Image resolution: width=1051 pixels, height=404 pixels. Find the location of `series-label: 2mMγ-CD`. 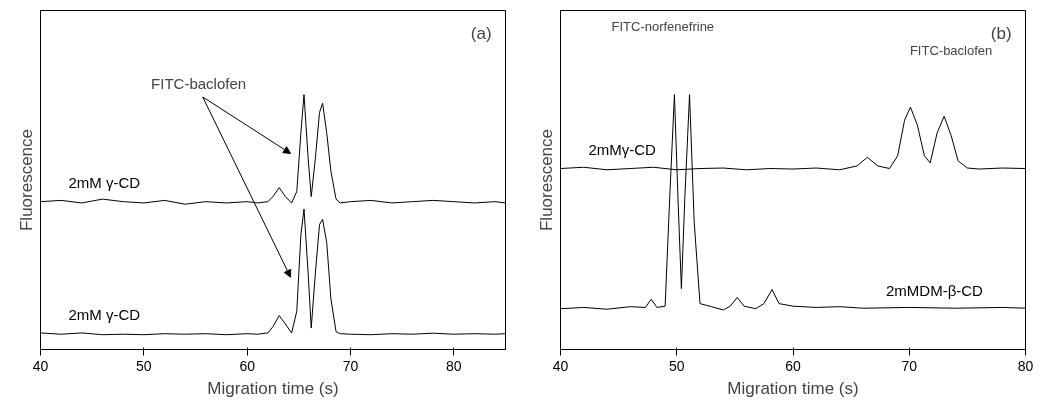

series-label: 2mMγ-CD is located at coordinates (622, 150).